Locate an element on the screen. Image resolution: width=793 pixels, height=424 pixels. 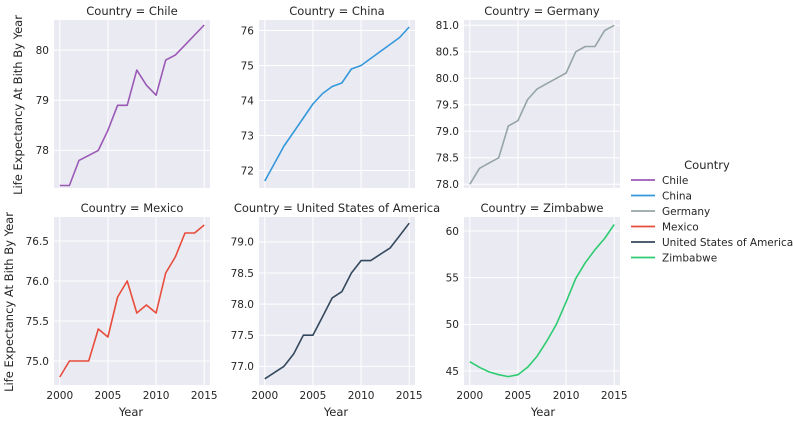
y-tick-label: 80 is located at coordinates (42, 51).